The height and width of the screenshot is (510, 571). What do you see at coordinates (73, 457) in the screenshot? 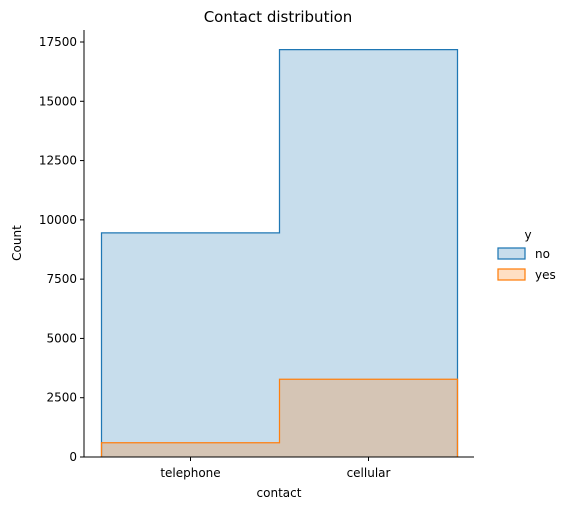
I see `y-tick-label: 0` at bounding box center [73, 457].